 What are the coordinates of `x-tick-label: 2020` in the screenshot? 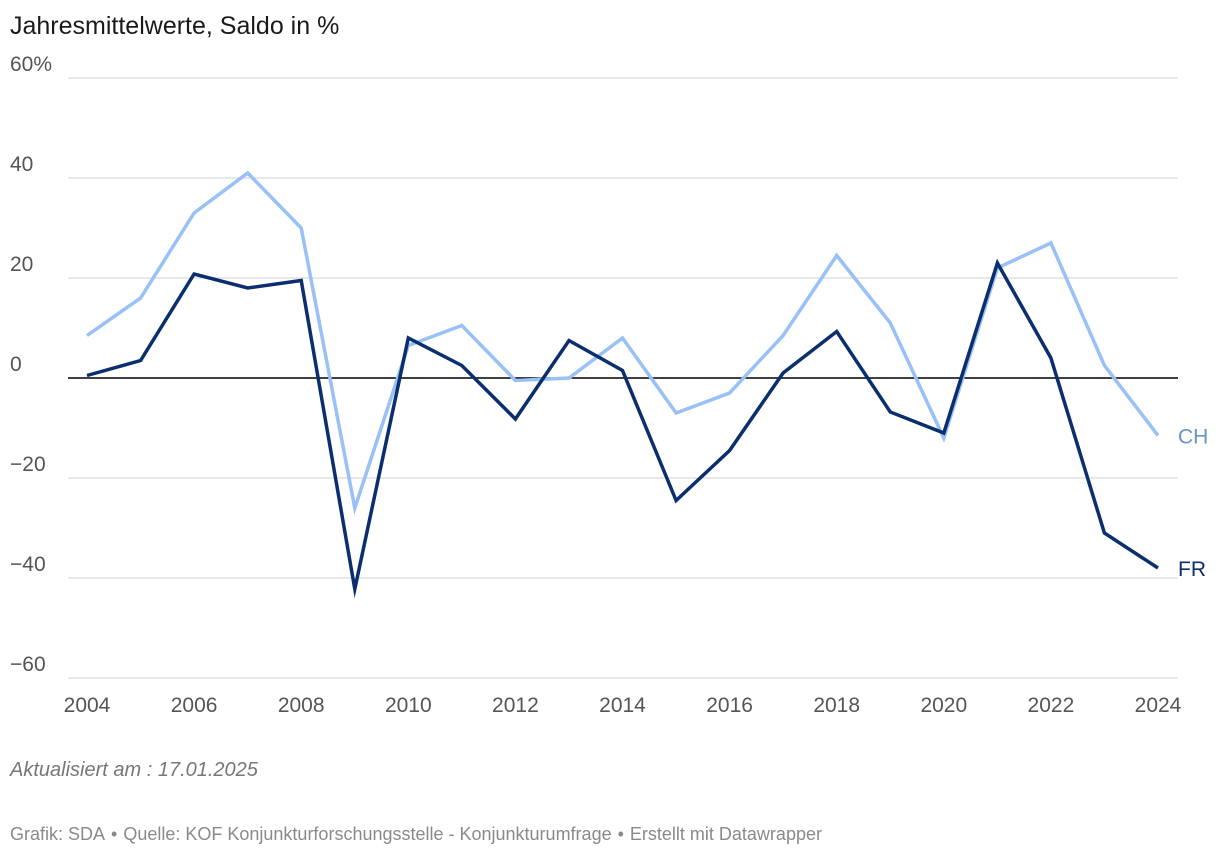 It's located at (943, 705).